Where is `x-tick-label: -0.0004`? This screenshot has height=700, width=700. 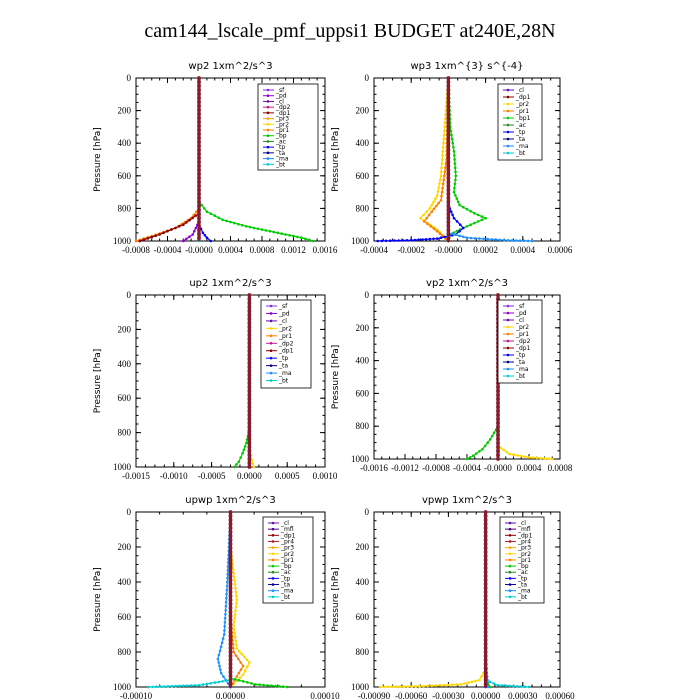
x-tick-label: -0.0004 is located at coordinates (168, 250).